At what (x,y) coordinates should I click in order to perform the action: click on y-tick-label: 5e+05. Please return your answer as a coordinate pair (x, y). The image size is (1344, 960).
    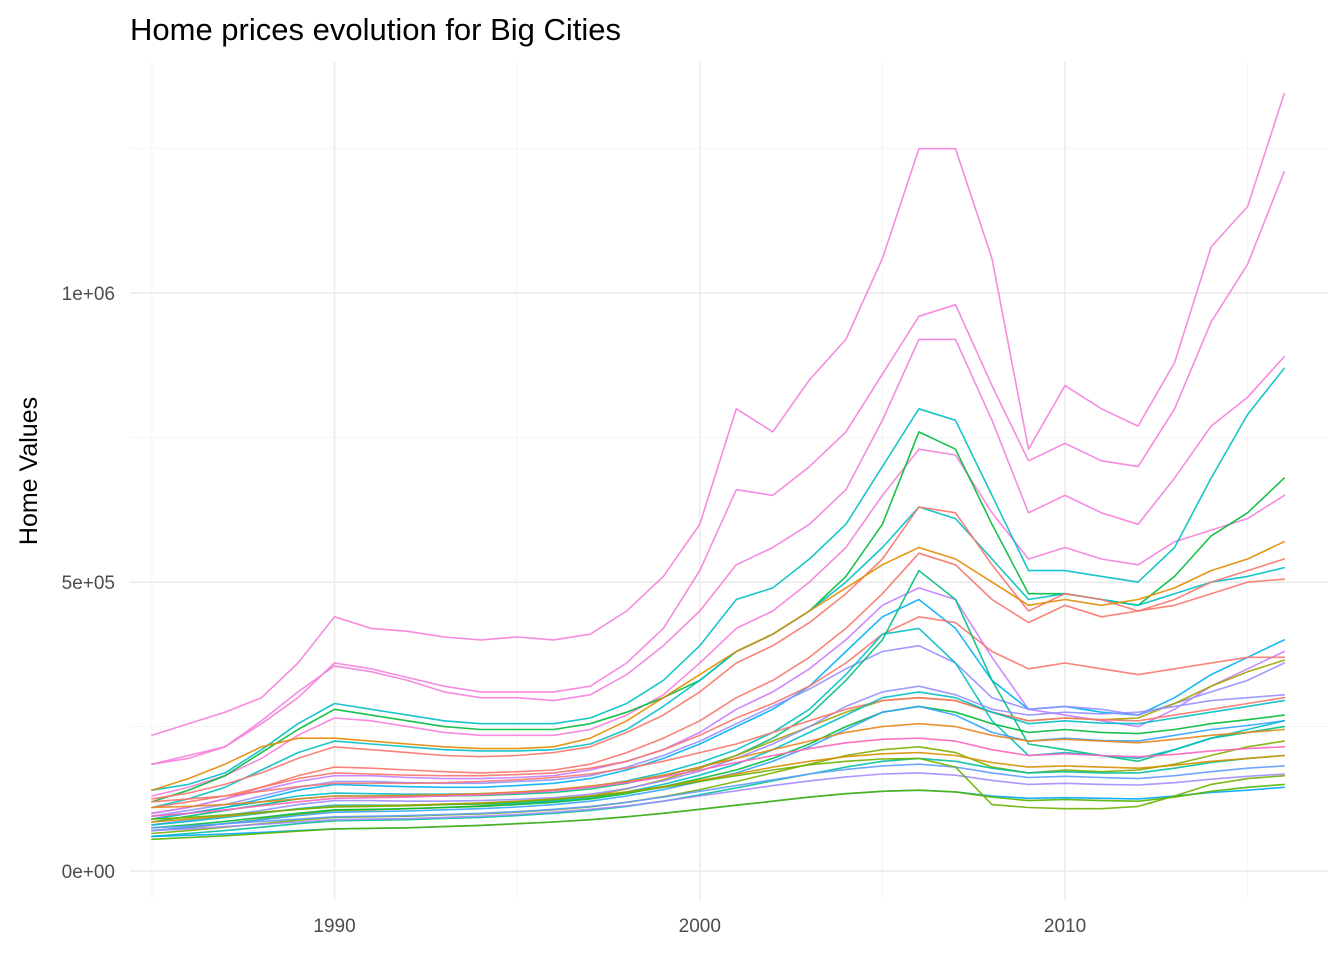
    Looking at the image, I should click on (88, 583).